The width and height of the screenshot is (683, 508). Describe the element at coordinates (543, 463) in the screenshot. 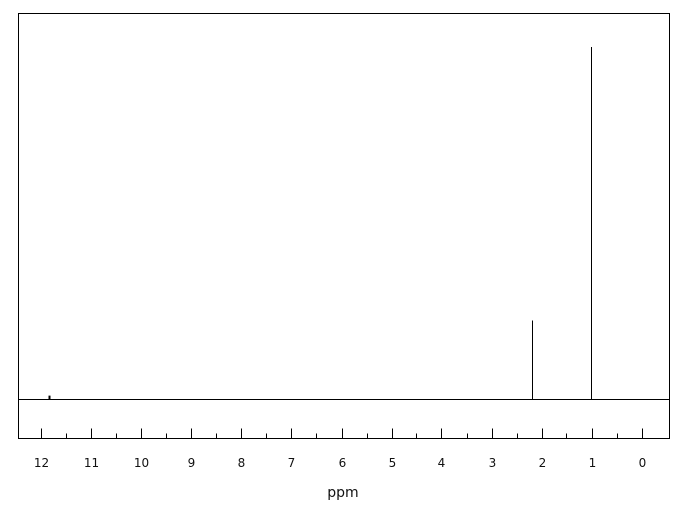

I see `x-tick-label: 2` at that location.